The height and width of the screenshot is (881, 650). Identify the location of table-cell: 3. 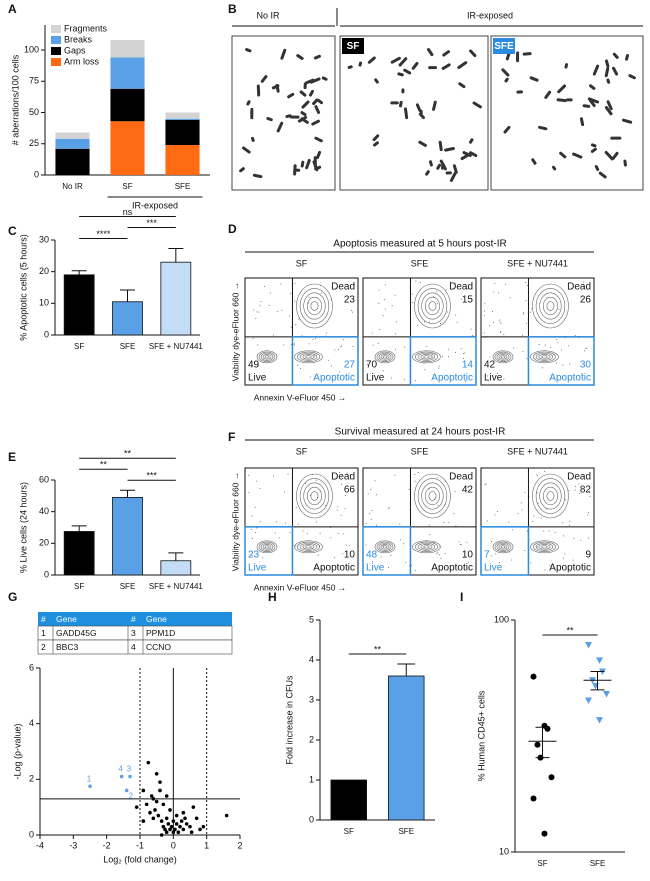
(133, 633).